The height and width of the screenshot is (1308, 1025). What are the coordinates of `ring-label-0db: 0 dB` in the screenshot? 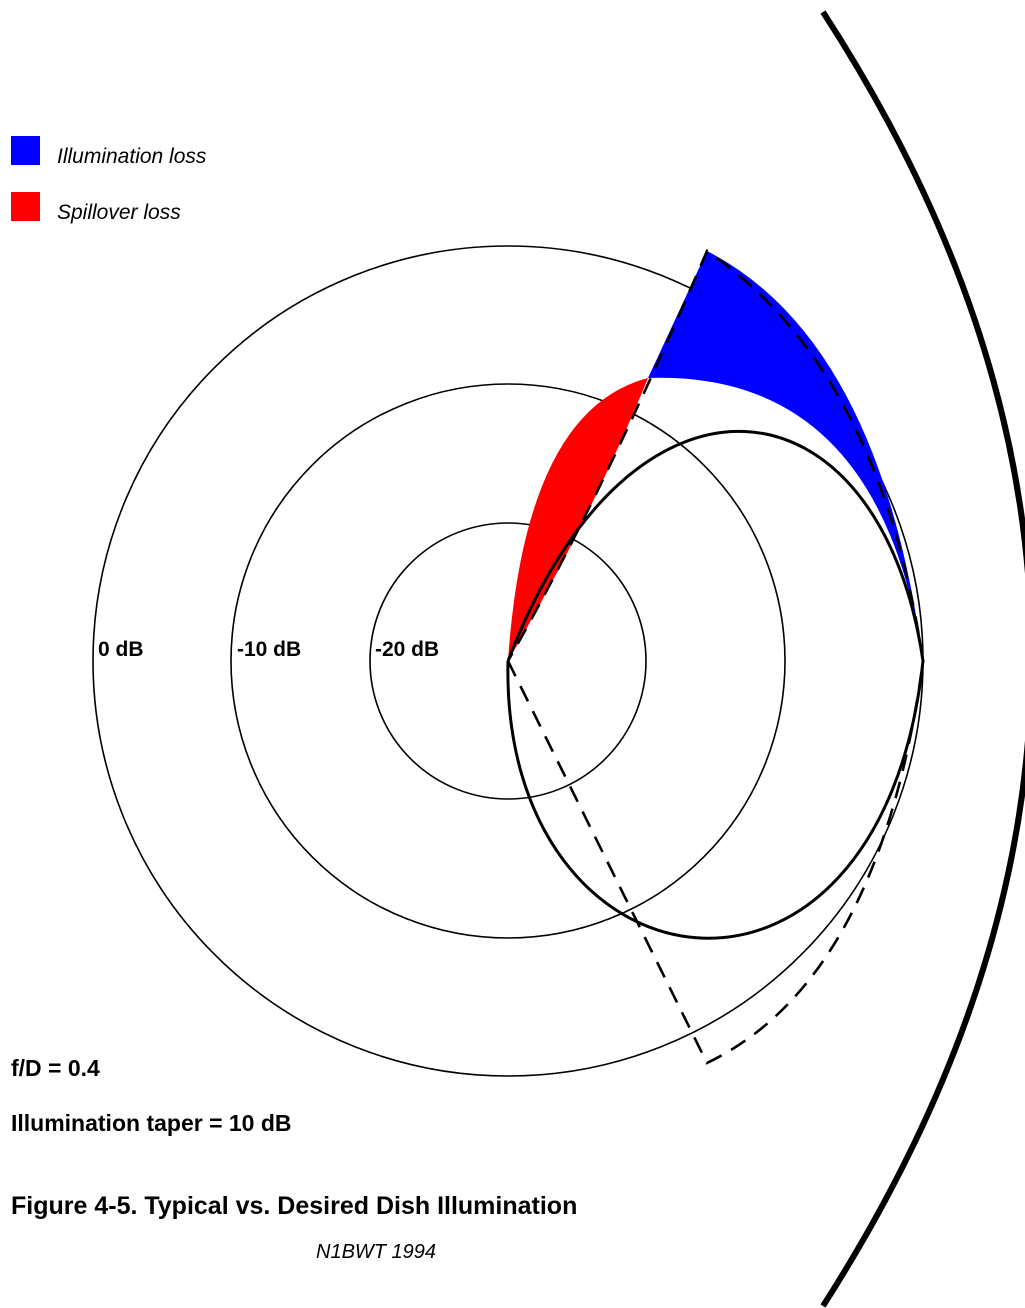 It's located at (121, 649).